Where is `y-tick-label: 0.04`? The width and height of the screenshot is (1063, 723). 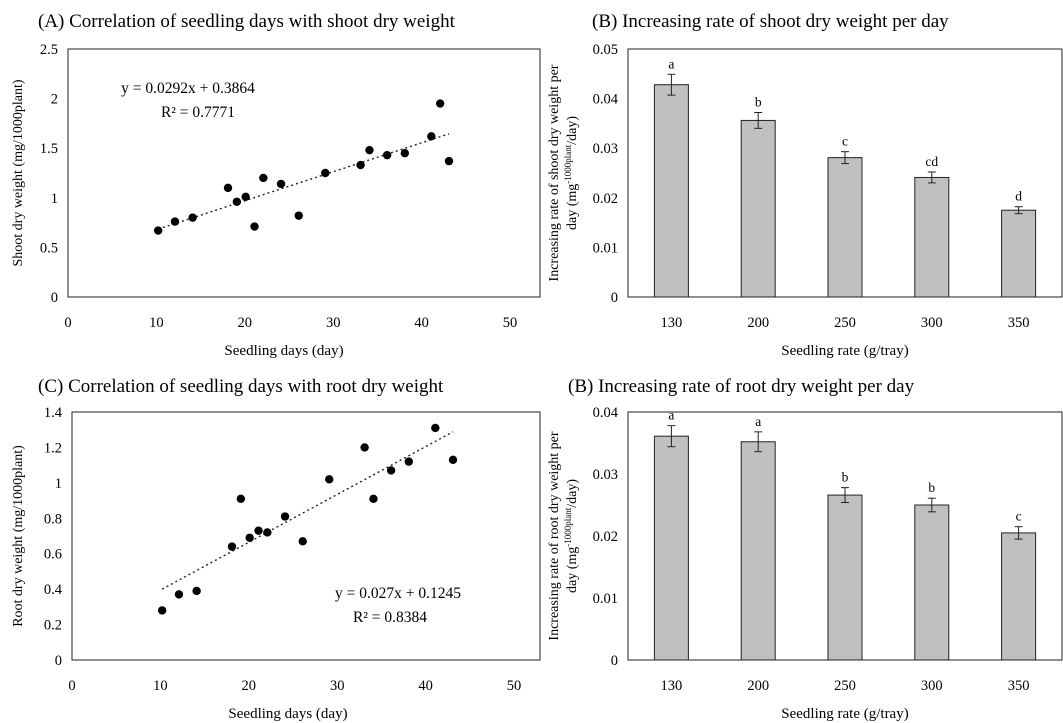 y-tick-label: 0.04 is located at coordinates (606, 413).